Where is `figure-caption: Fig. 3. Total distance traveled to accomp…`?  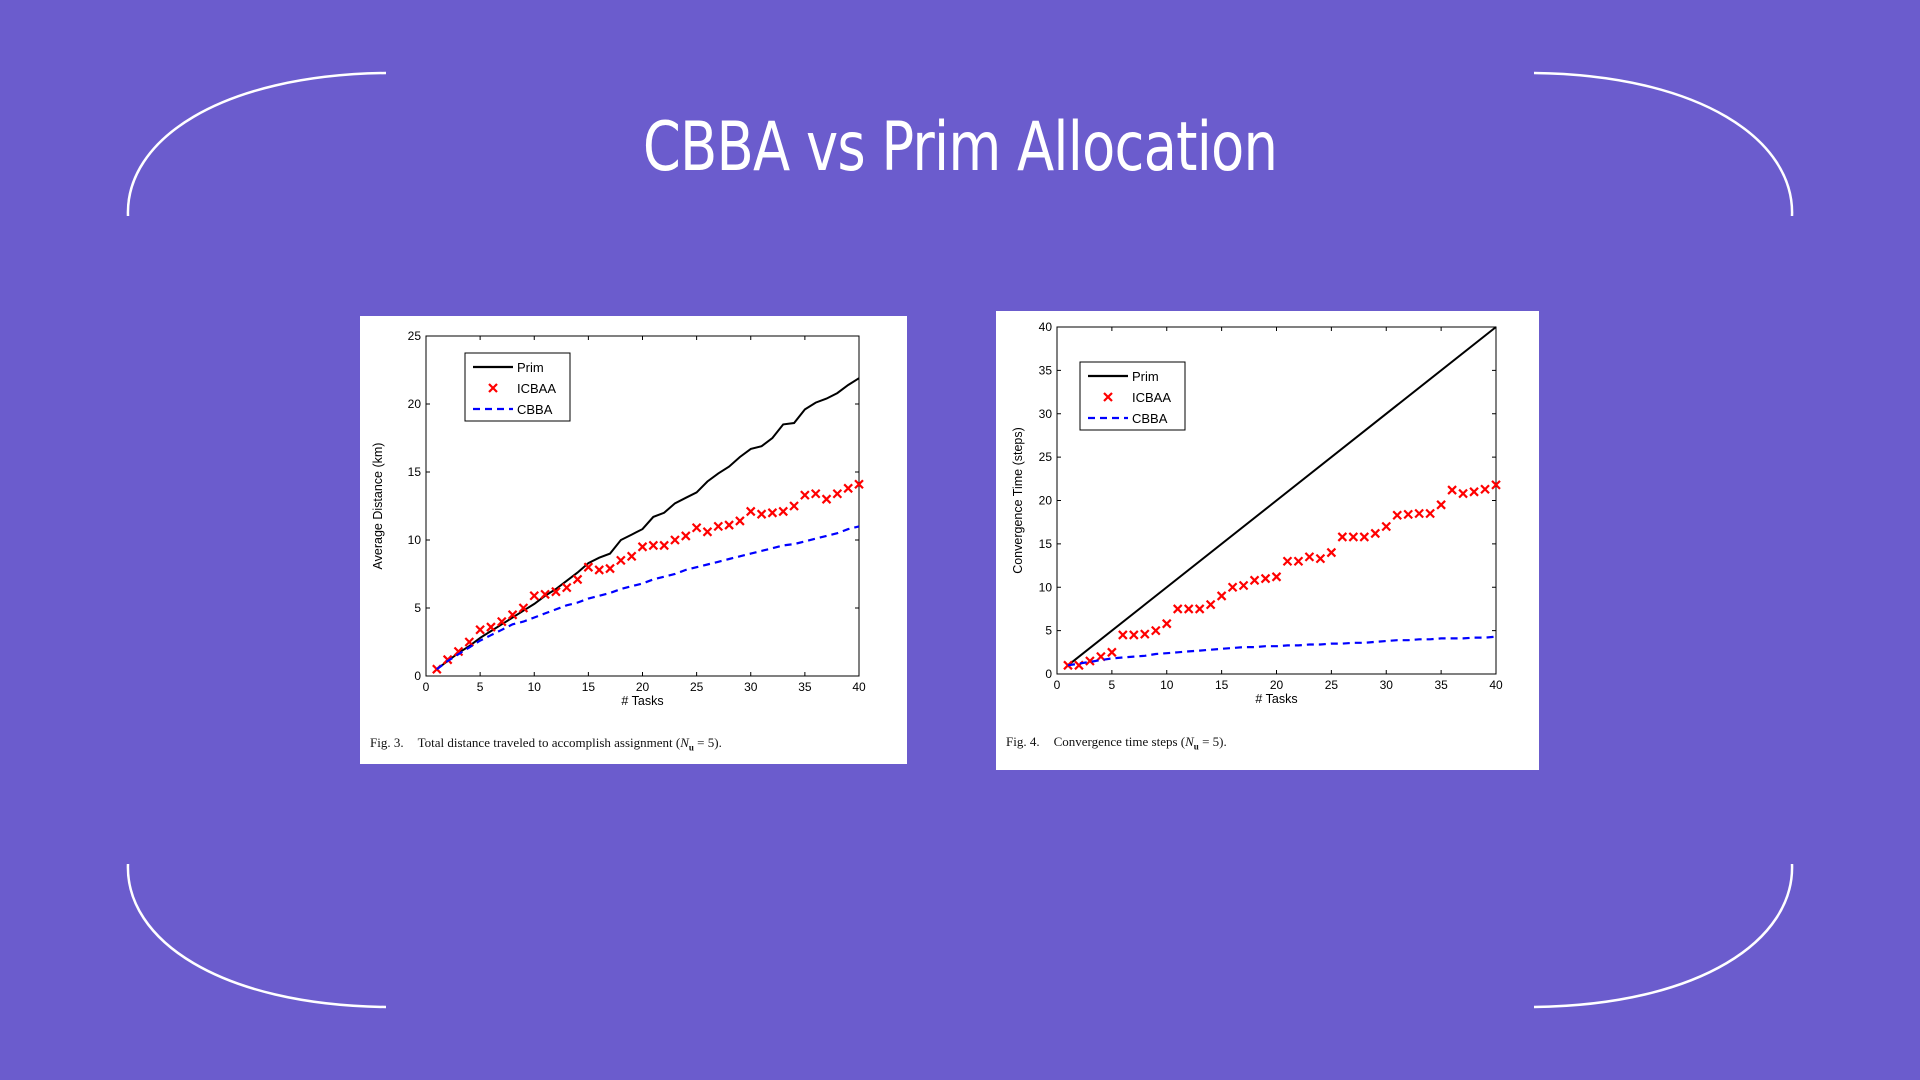 figure-caption: Fig. 3. Total distance traveled to accomp… is located at coordinates (546, 744).